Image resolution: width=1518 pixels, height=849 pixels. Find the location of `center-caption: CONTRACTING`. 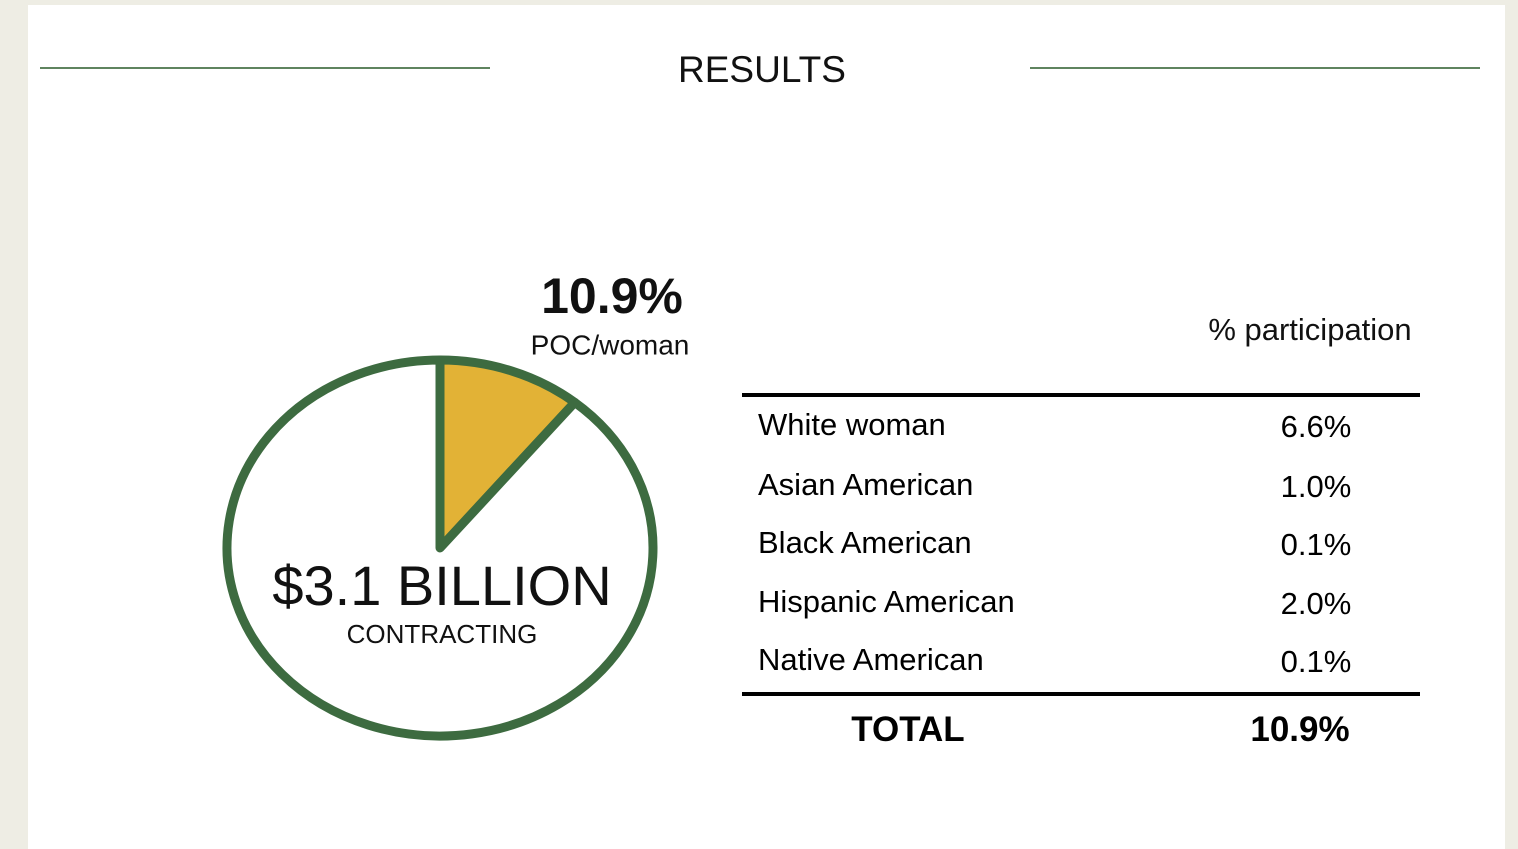

center-caption: CONTRACTING is located at coordinates (442, 634).